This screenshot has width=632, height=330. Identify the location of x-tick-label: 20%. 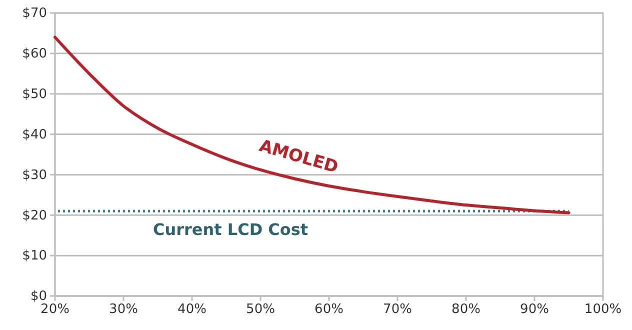
(55, 310).